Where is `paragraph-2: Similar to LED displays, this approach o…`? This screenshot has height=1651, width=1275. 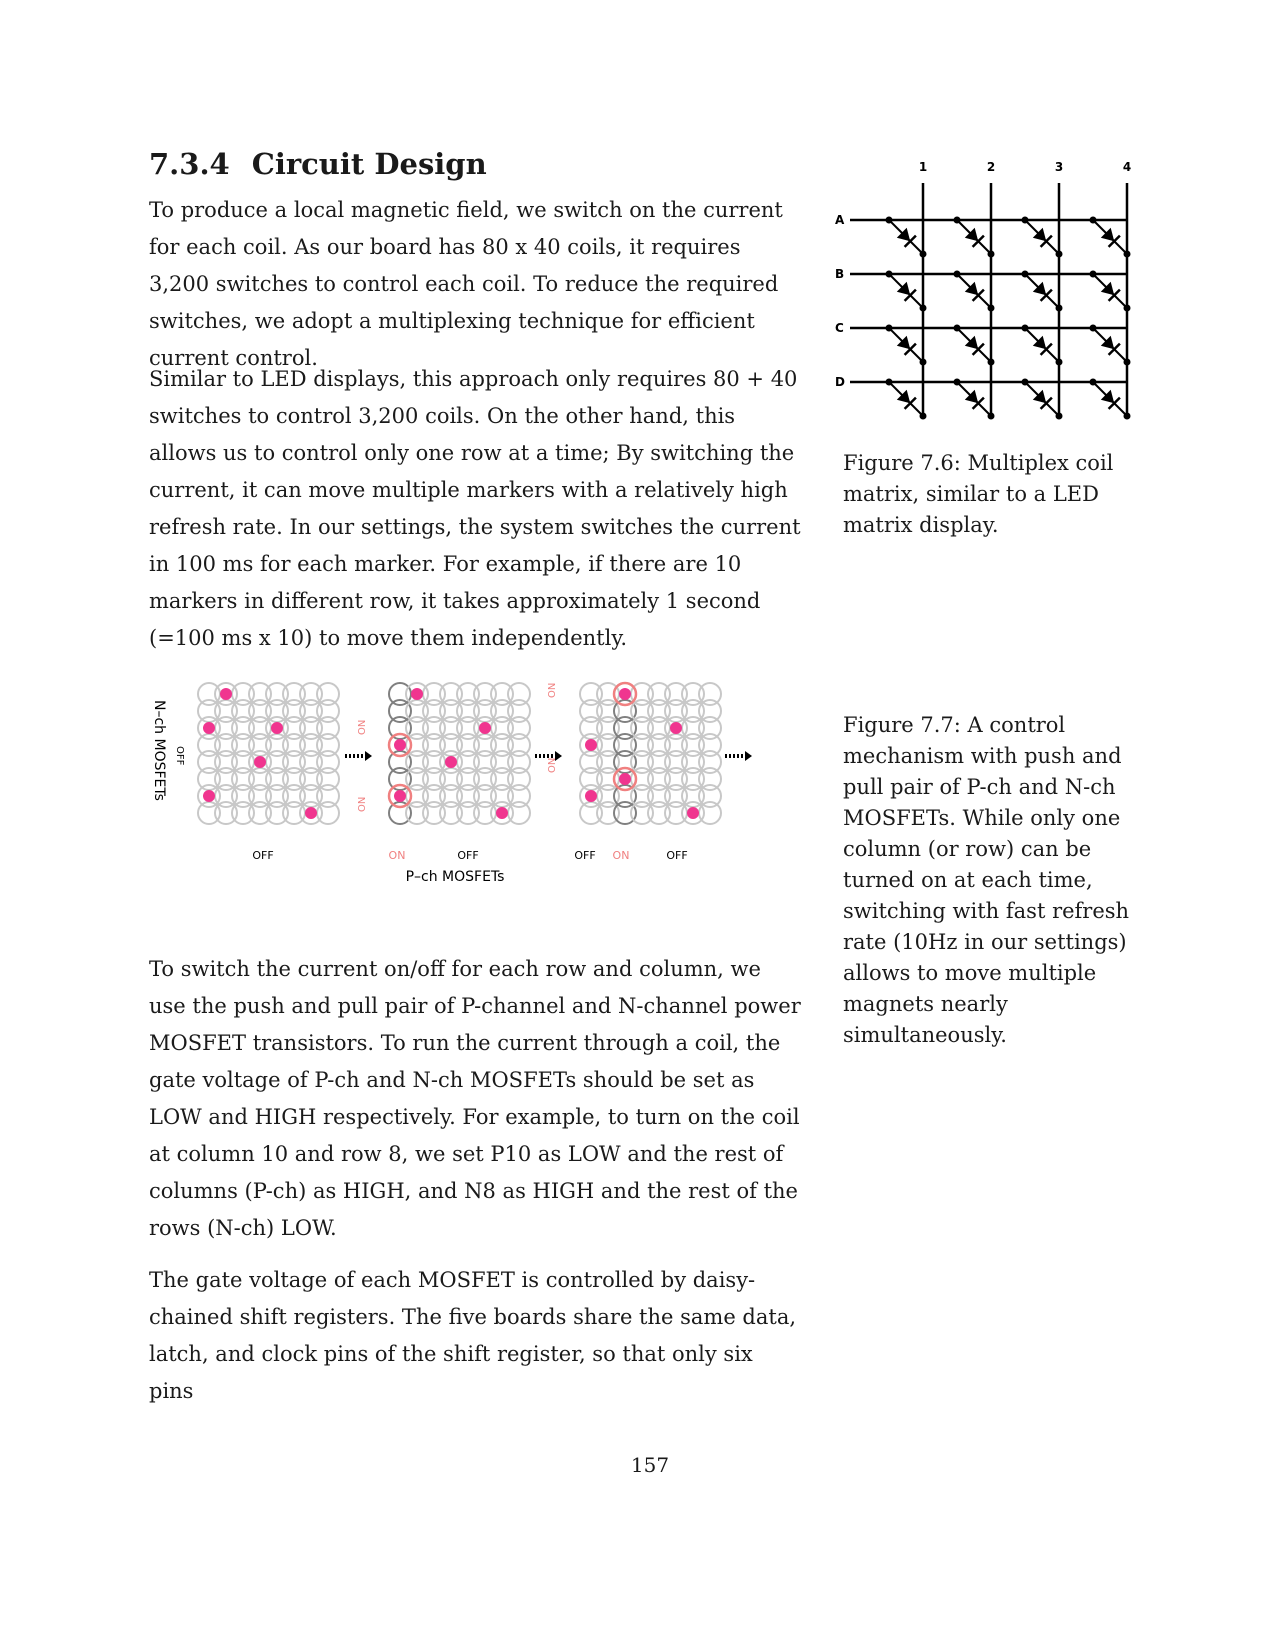
paragraph-2: Similar to LED displays, this approach o… is located at coordinates (475, 508).